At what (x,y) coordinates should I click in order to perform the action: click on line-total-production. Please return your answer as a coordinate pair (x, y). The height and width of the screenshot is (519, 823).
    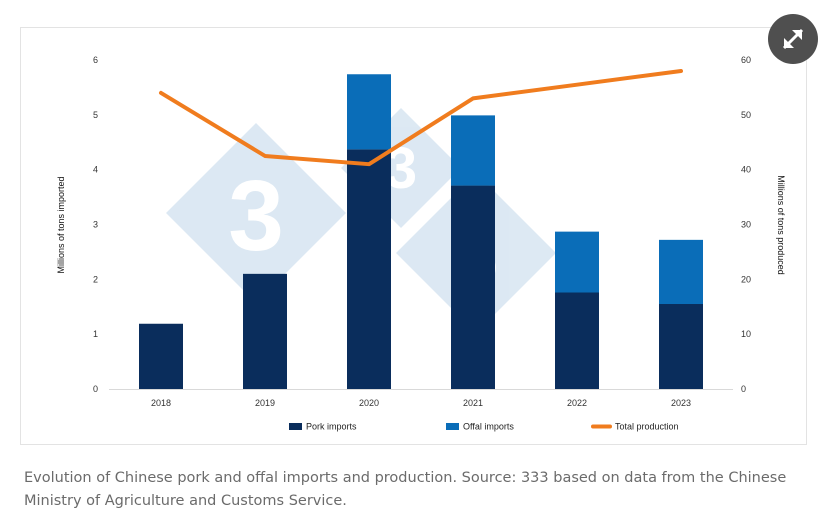
    Looking at the image, I should click on (421, 117).